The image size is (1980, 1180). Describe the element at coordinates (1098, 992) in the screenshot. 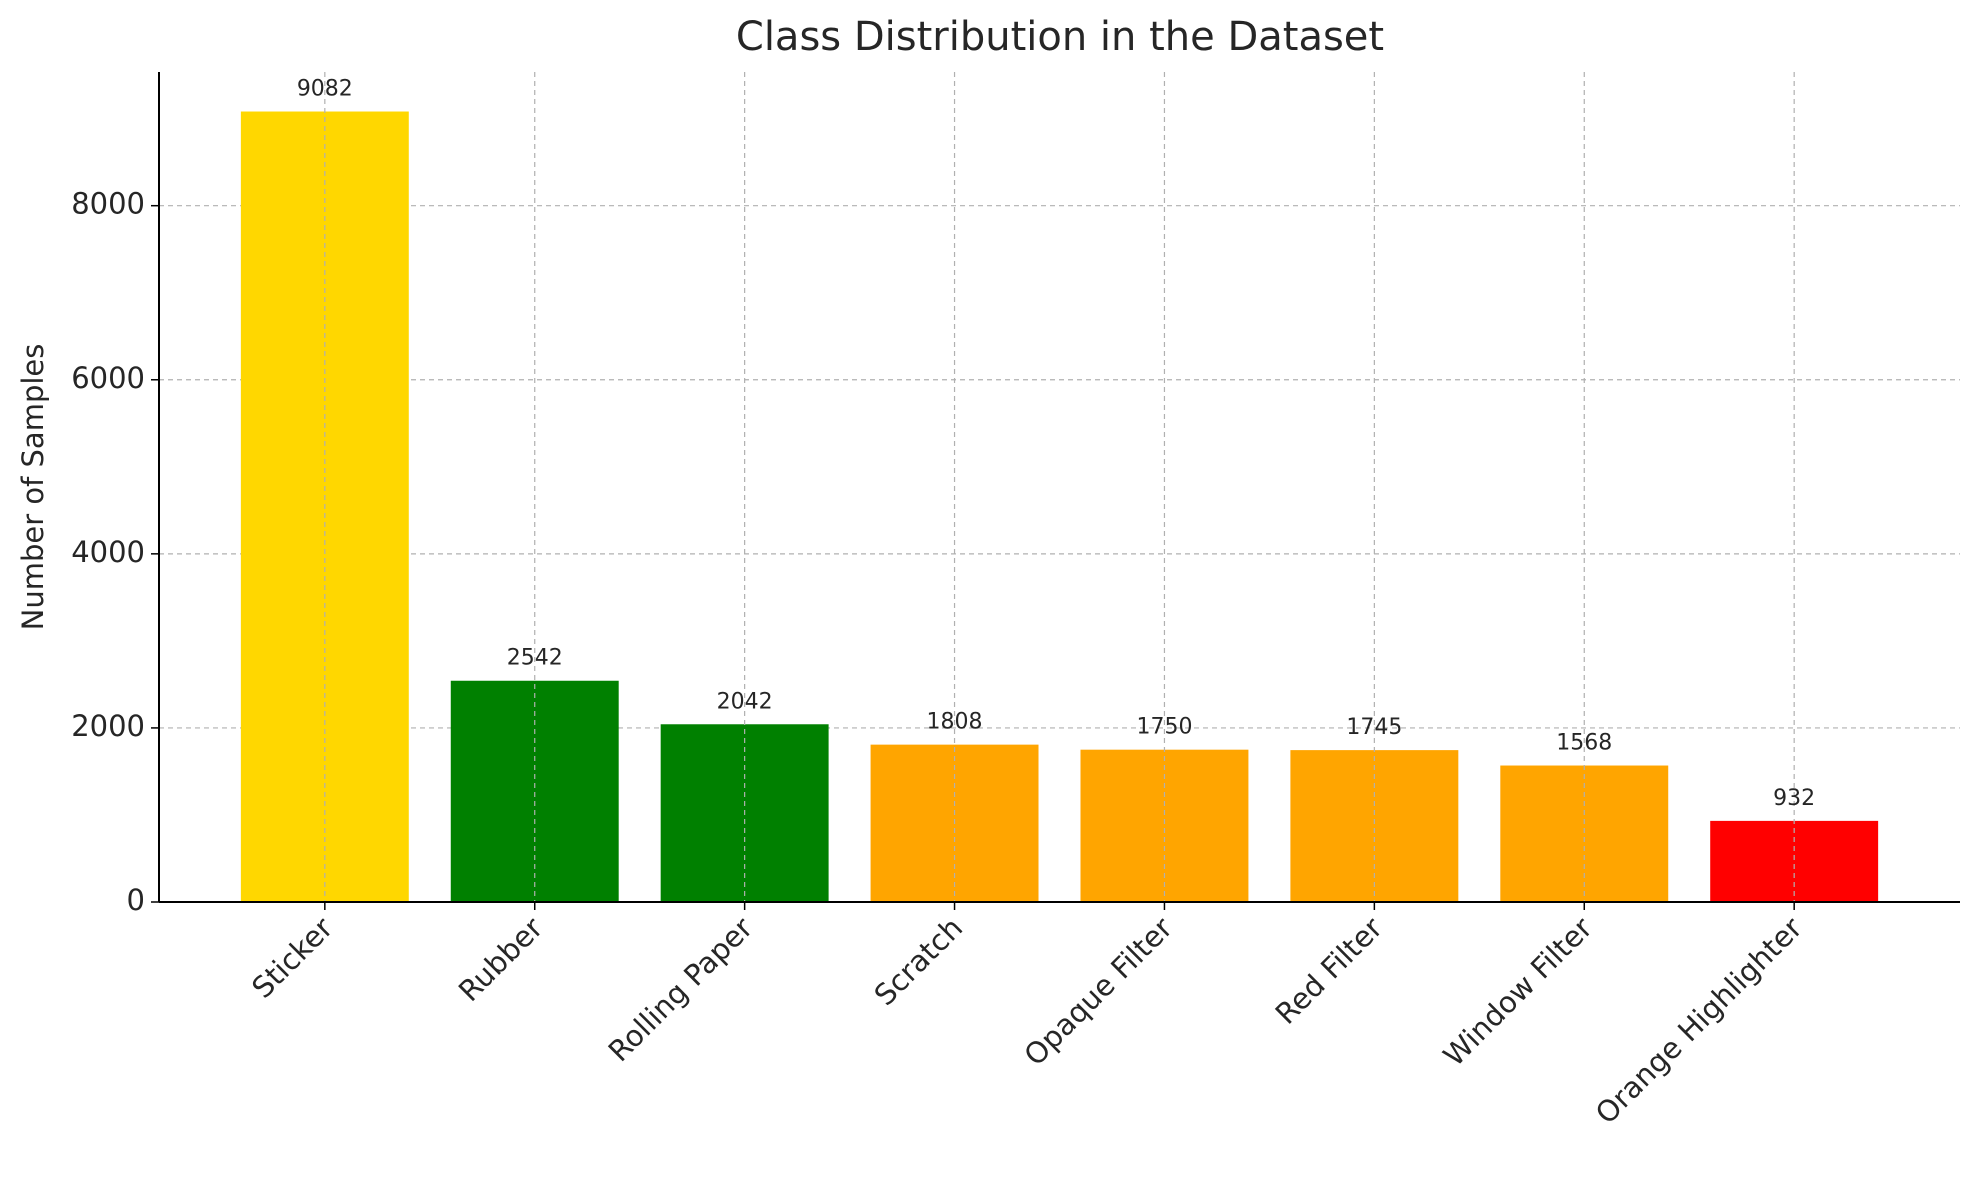

I see `x-tick-label: Opaque Filter` at that location.